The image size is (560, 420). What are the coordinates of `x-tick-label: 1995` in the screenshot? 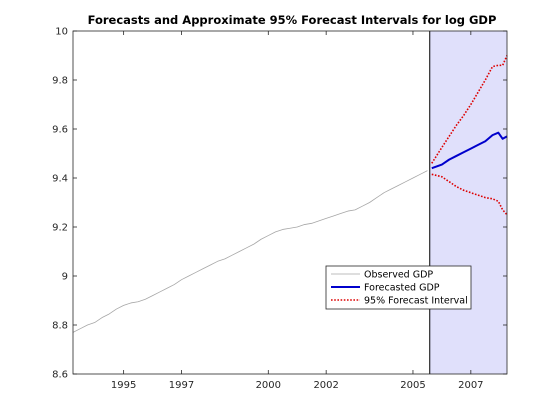 It's located at (123, 385).